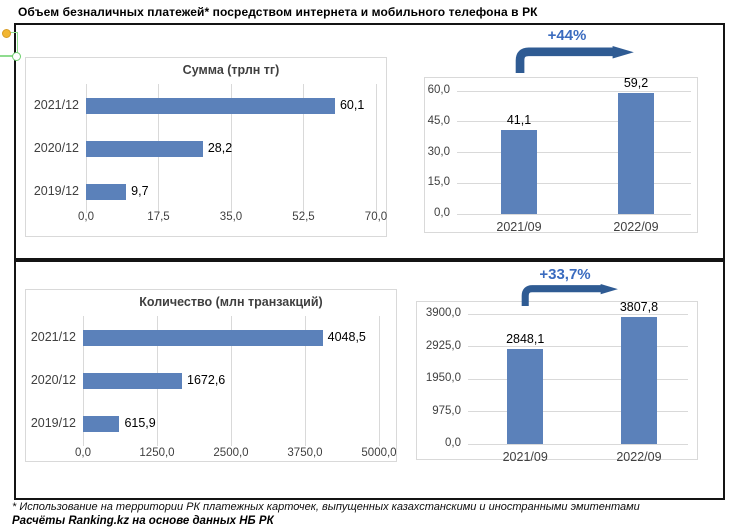  What do you see at coordinates (6, 33) in the screenshot?
I see `selection-anchor-dot` at bounding box center [6, 33].